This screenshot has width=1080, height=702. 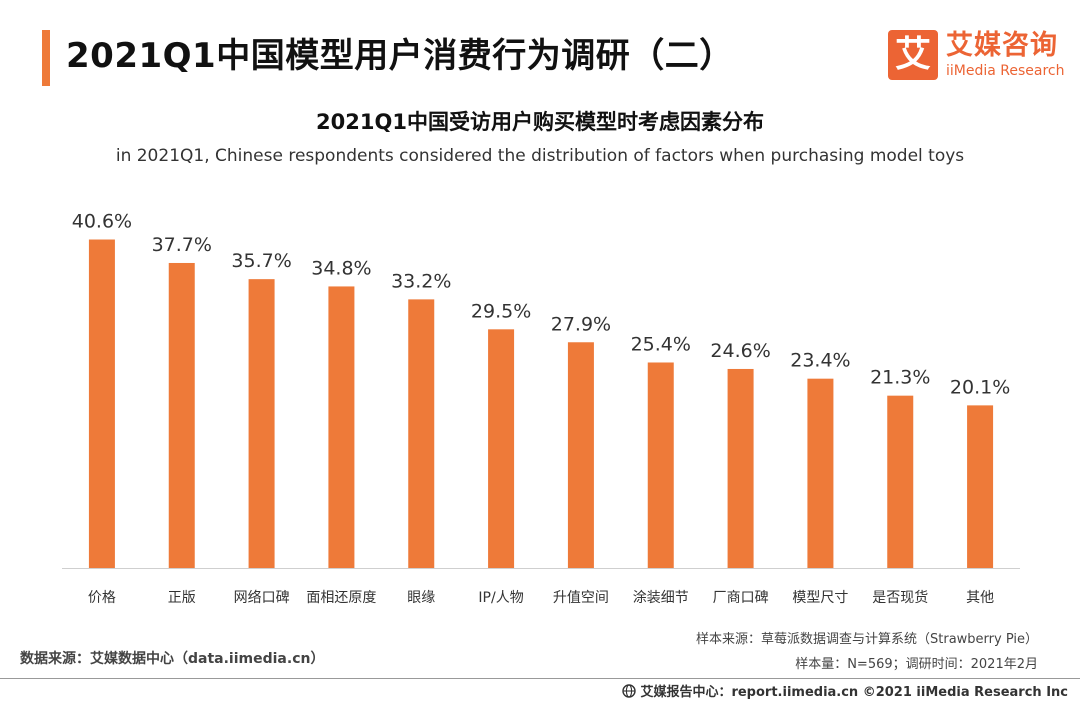 What do you see at coordinates (741, 598) in the screenshot?
I see `category-label-8: 厂商口碑` at bounding box center [741, 598].